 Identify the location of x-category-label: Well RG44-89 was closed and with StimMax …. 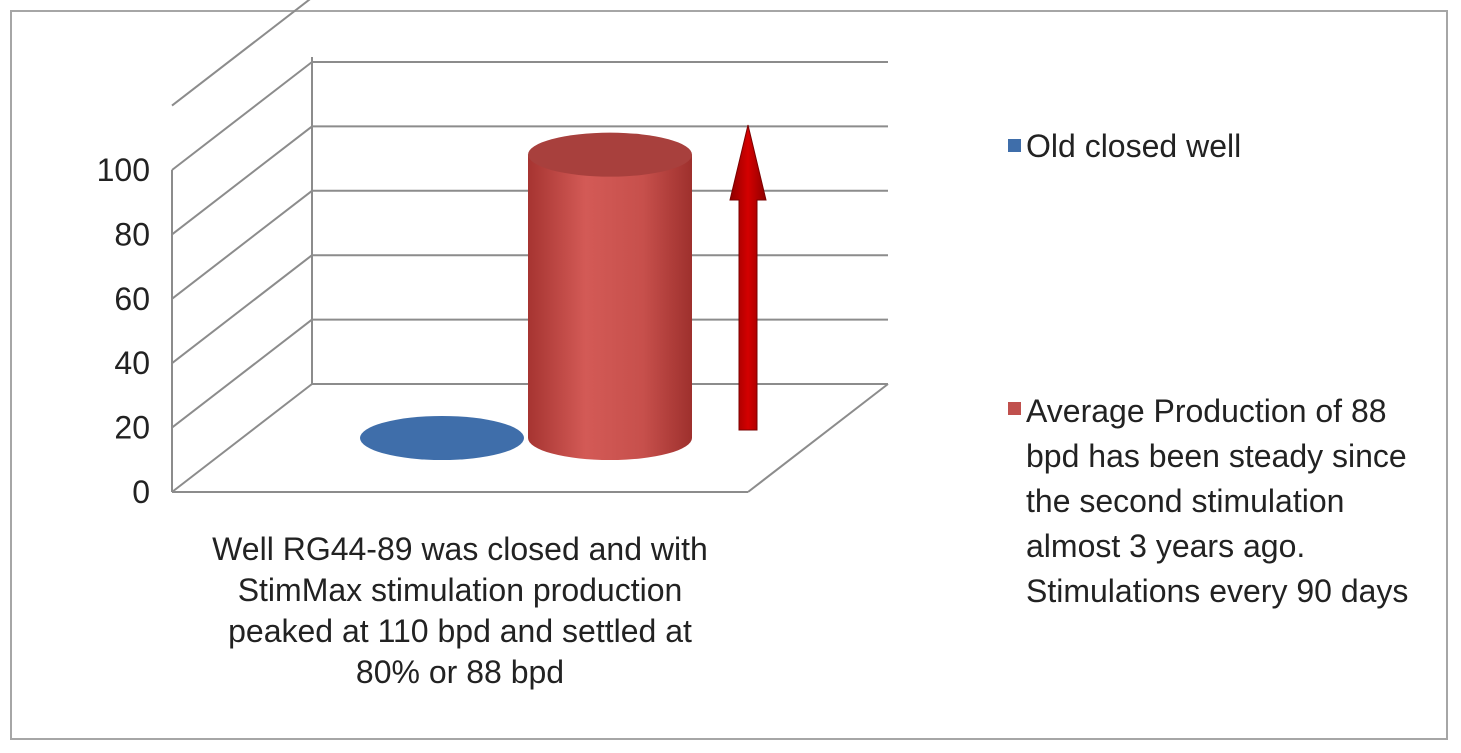
(460, 610).